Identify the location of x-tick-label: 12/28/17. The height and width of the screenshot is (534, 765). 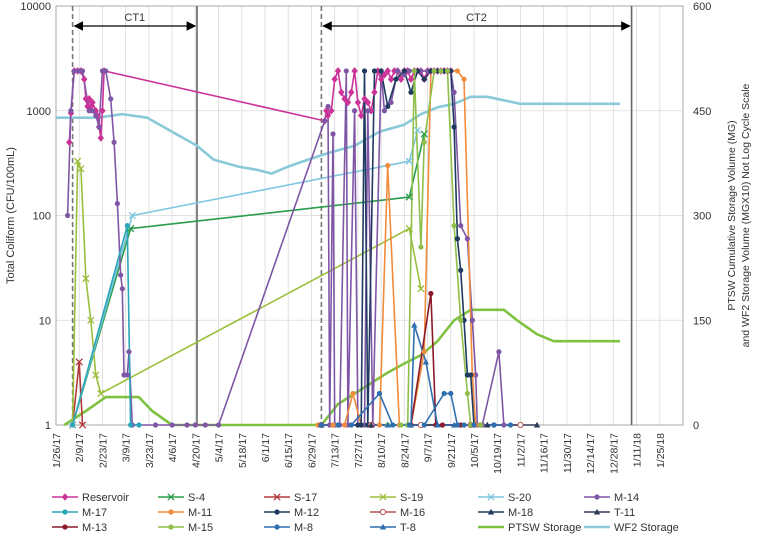
(614, 453).